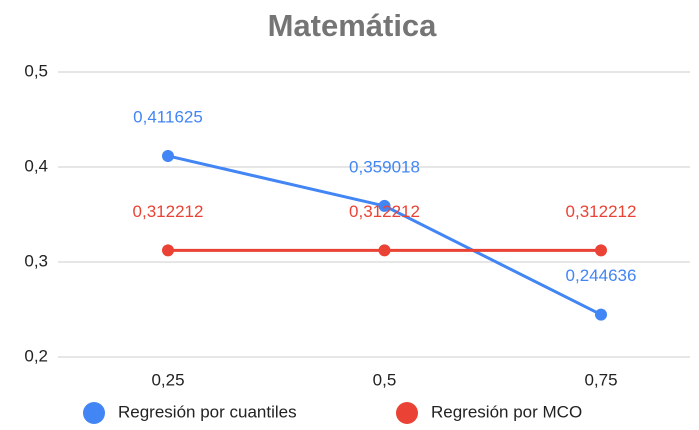 The width and height of the screenshot is (699, 430). I want to click on data-label: 0,359018, so click(384, 166).